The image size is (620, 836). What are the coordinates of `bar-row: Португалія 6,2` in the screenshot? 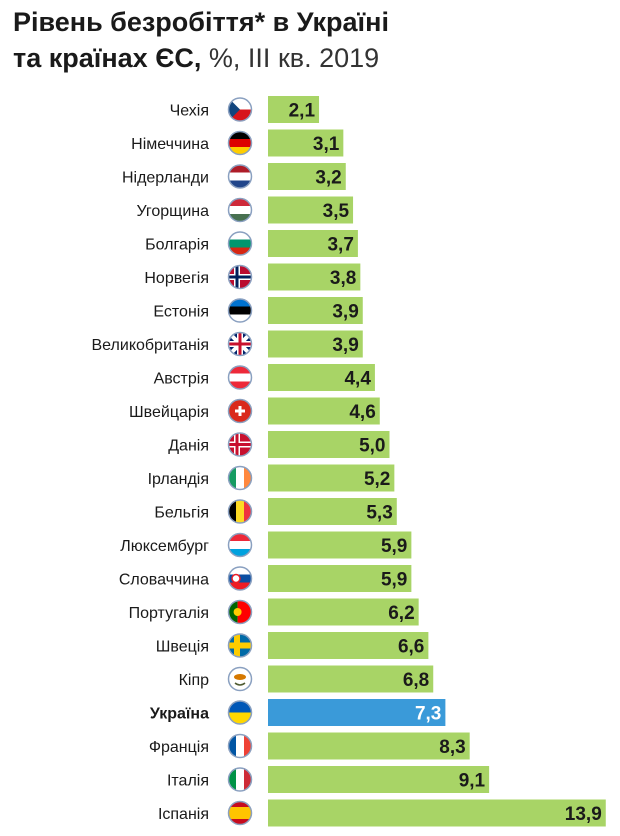 It's located at (274, 612).